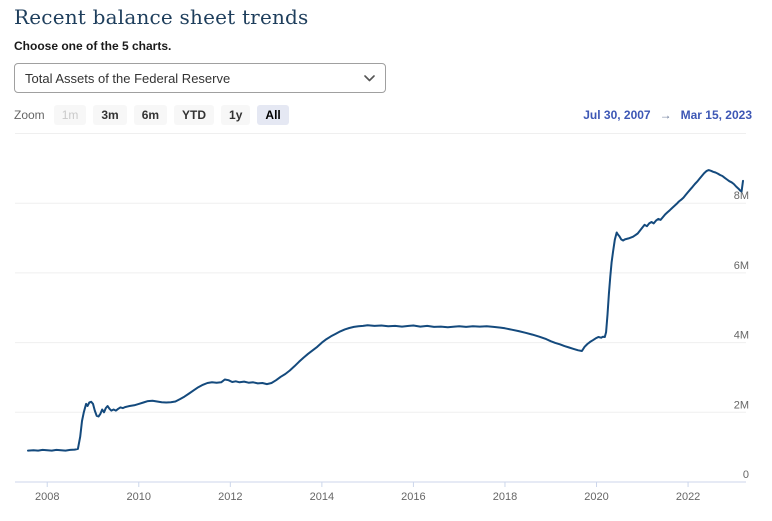  What do you see at coordinates (273, 115) in the screenshot?
I see `zoom-button-all: All` at bounding box center [273, 115].